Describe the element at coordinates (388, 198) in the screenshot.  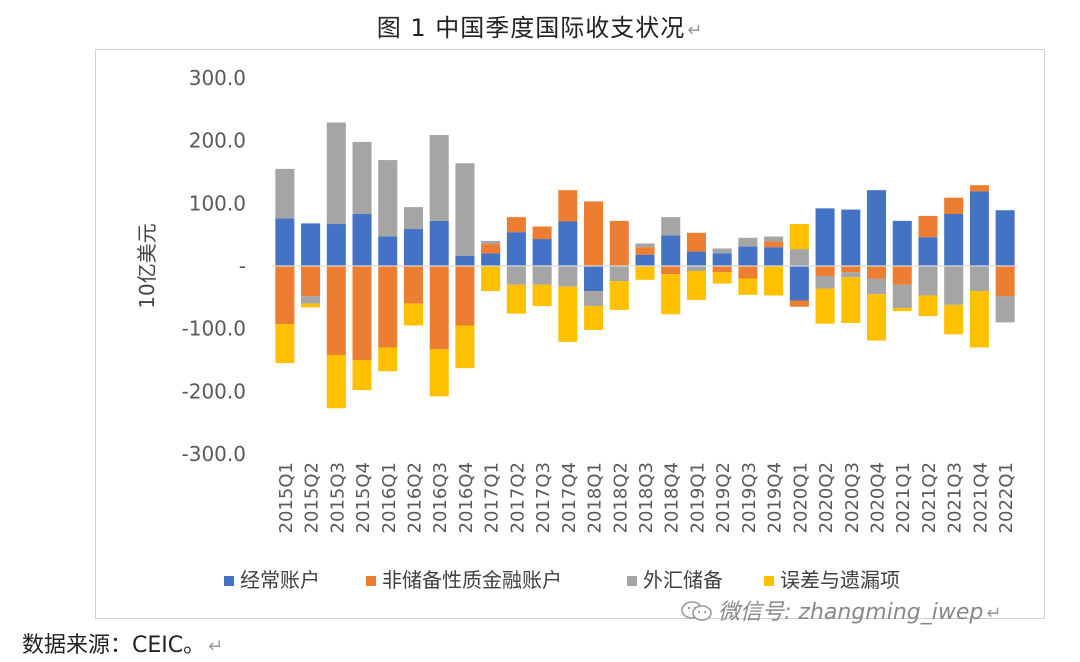
I see `bar-fx_reserves-2016Q1` at that location.